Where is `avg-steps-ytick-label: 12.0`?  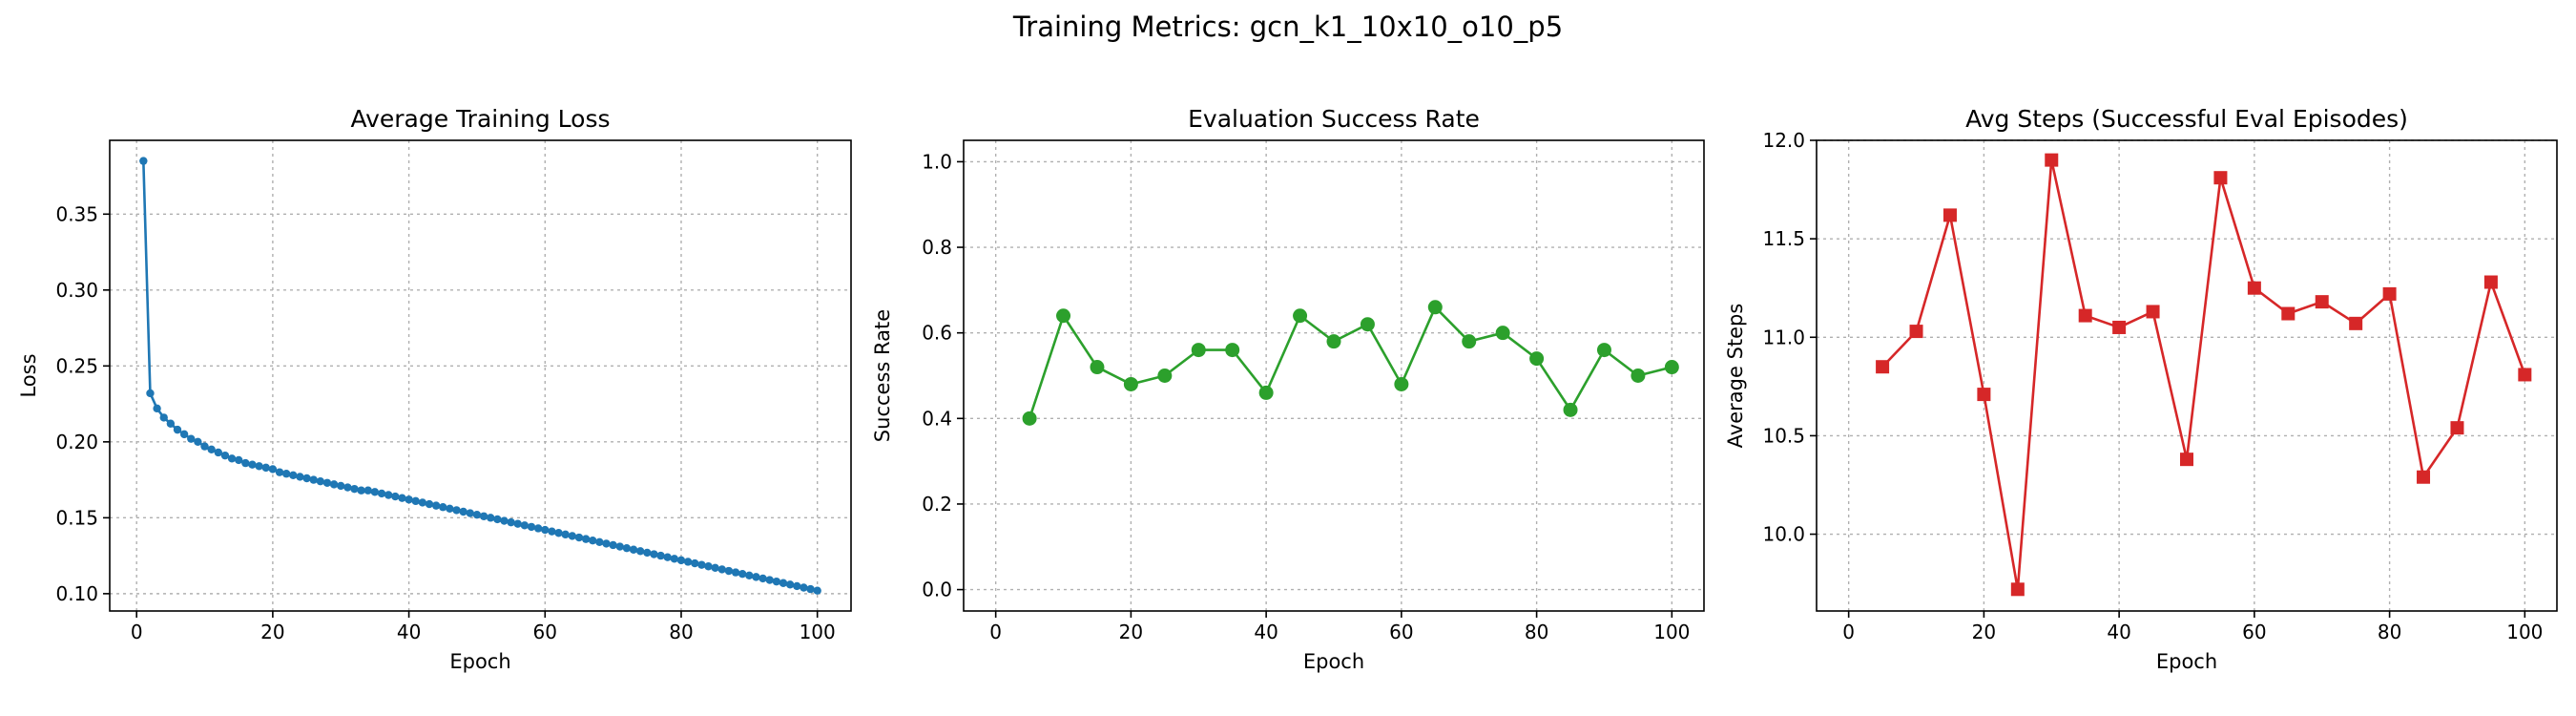 avg-steps-ytick-label: 12.0 is located at coordinates (1783, 140).